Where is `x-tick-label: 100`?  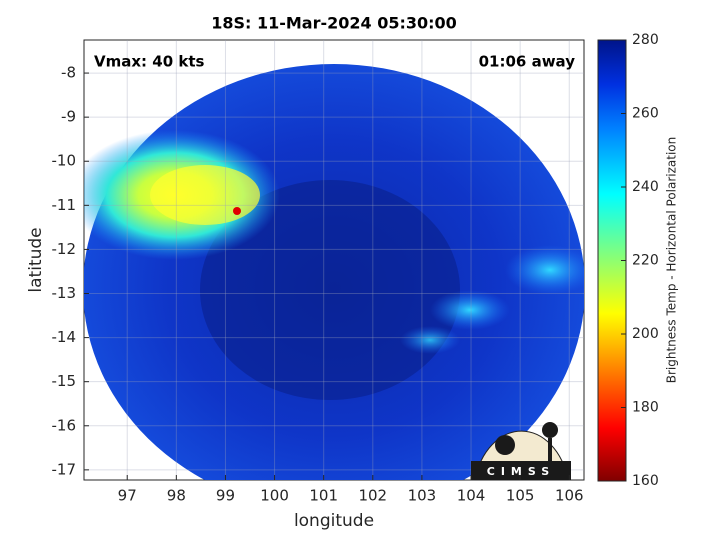 x-tick-label: 100 is located at coordinates (274, 496).